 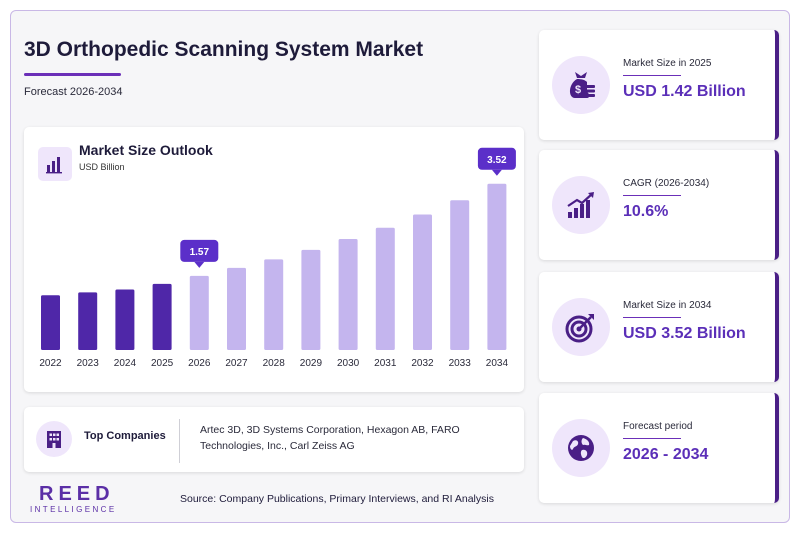 What do you see at coordinates (55, 164) in the screenshot?
I see `bar-chart-icon` at bounding box center [55, 164].